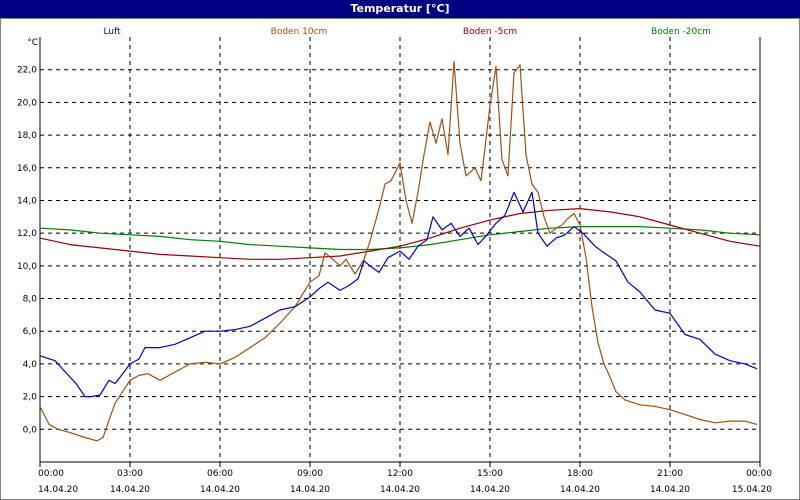 Image resolution: width=800 pixels, height=500 pixels. What do you see at coordinates (681, 32) in the screenshot?
I see `legend-entry-boden-20cm: Boden -20cm` at bounding box center [681, 32].